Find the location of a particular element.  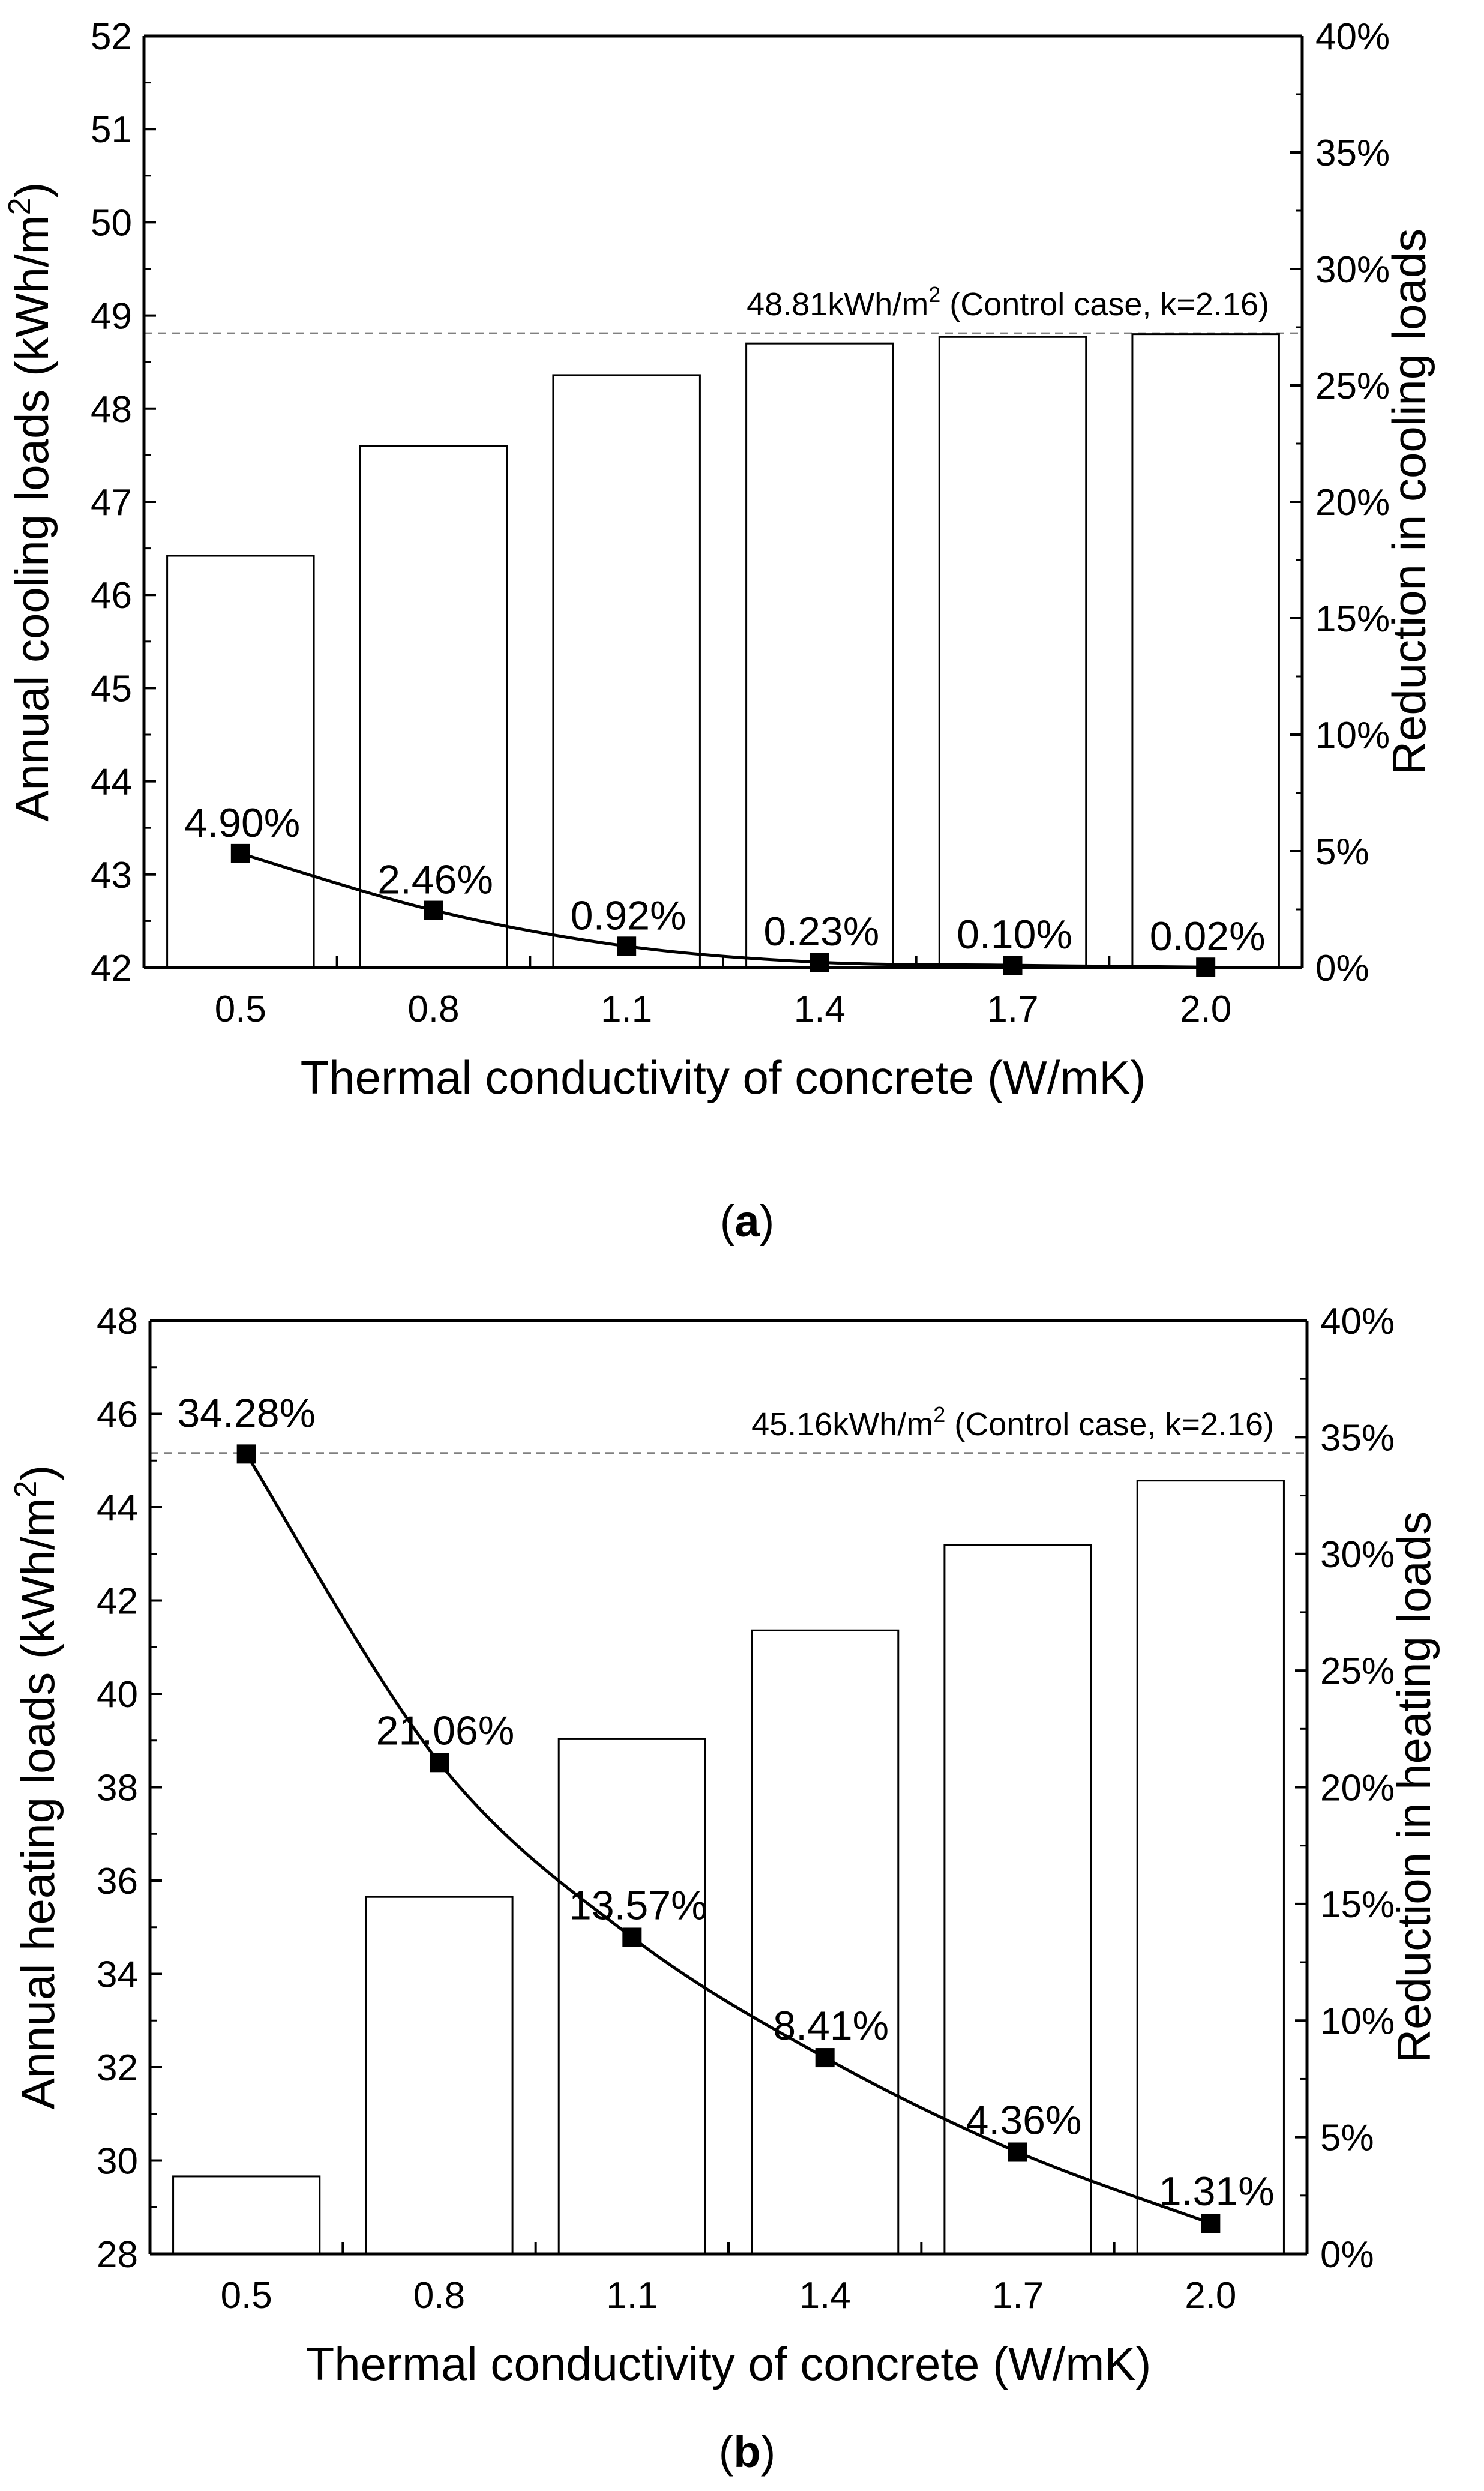

panel-a-reference-label-pre: 48.81kWh/m is located at coordinates (838, 304).